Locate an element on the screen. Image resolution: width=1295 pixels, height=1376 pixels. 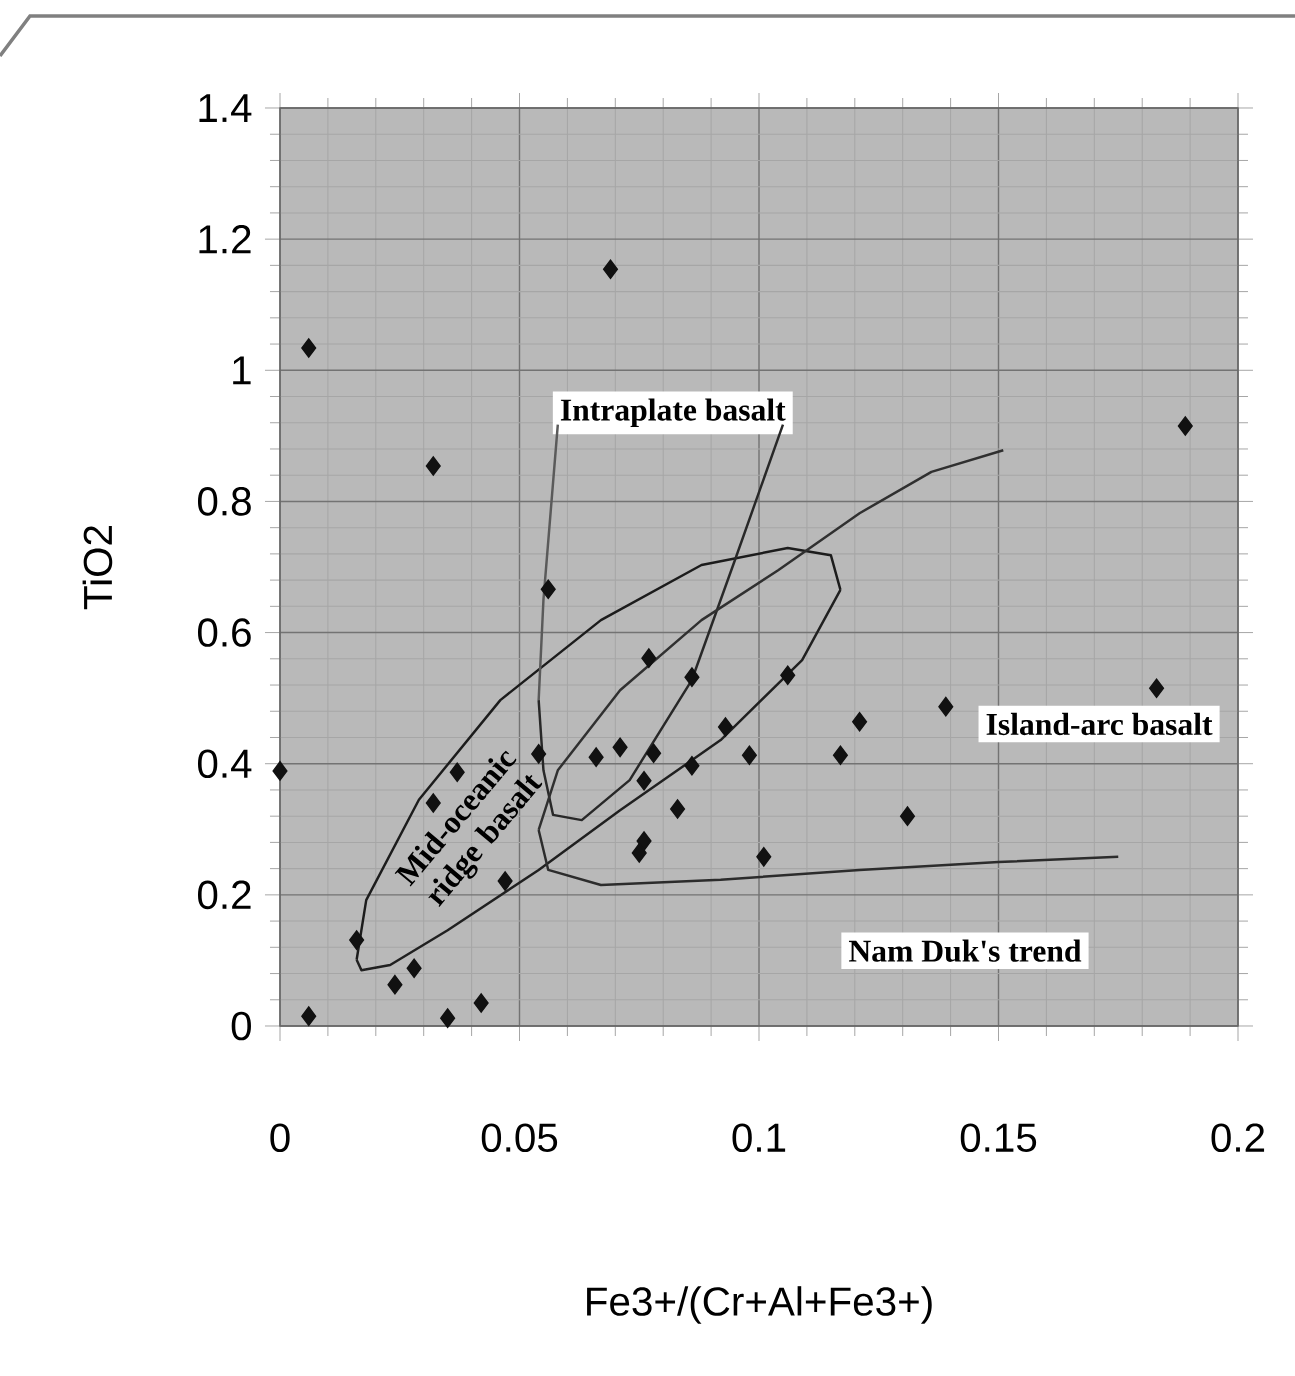
y-tick-label: 0.6 is located at coordinates (224, 632).